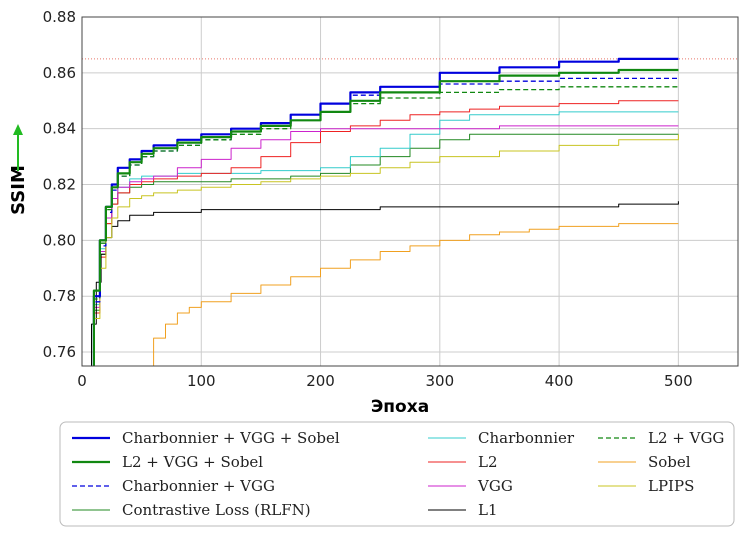  Describe the element at coordinates (201, 381) in the screenshot. I see `x-tick-label: 100` at that location.